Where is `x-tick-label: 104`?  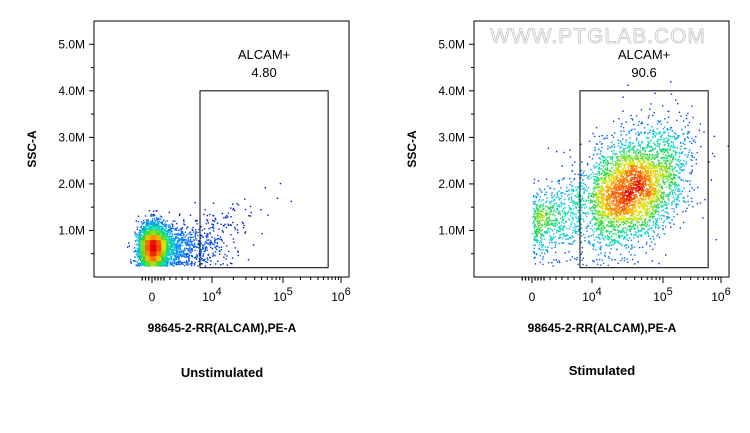
x-tick-label: 104 is located at coordinates (211, 295).